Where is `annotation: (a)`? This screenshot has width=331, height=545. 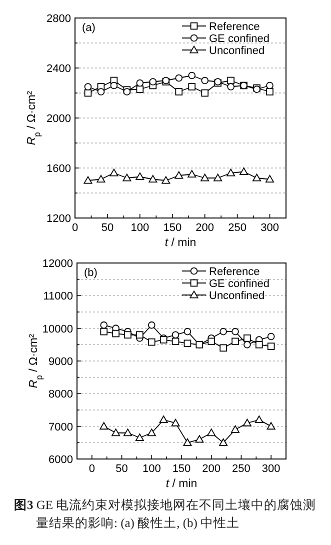 annotation: (a) is located at coordinates (89, 28).